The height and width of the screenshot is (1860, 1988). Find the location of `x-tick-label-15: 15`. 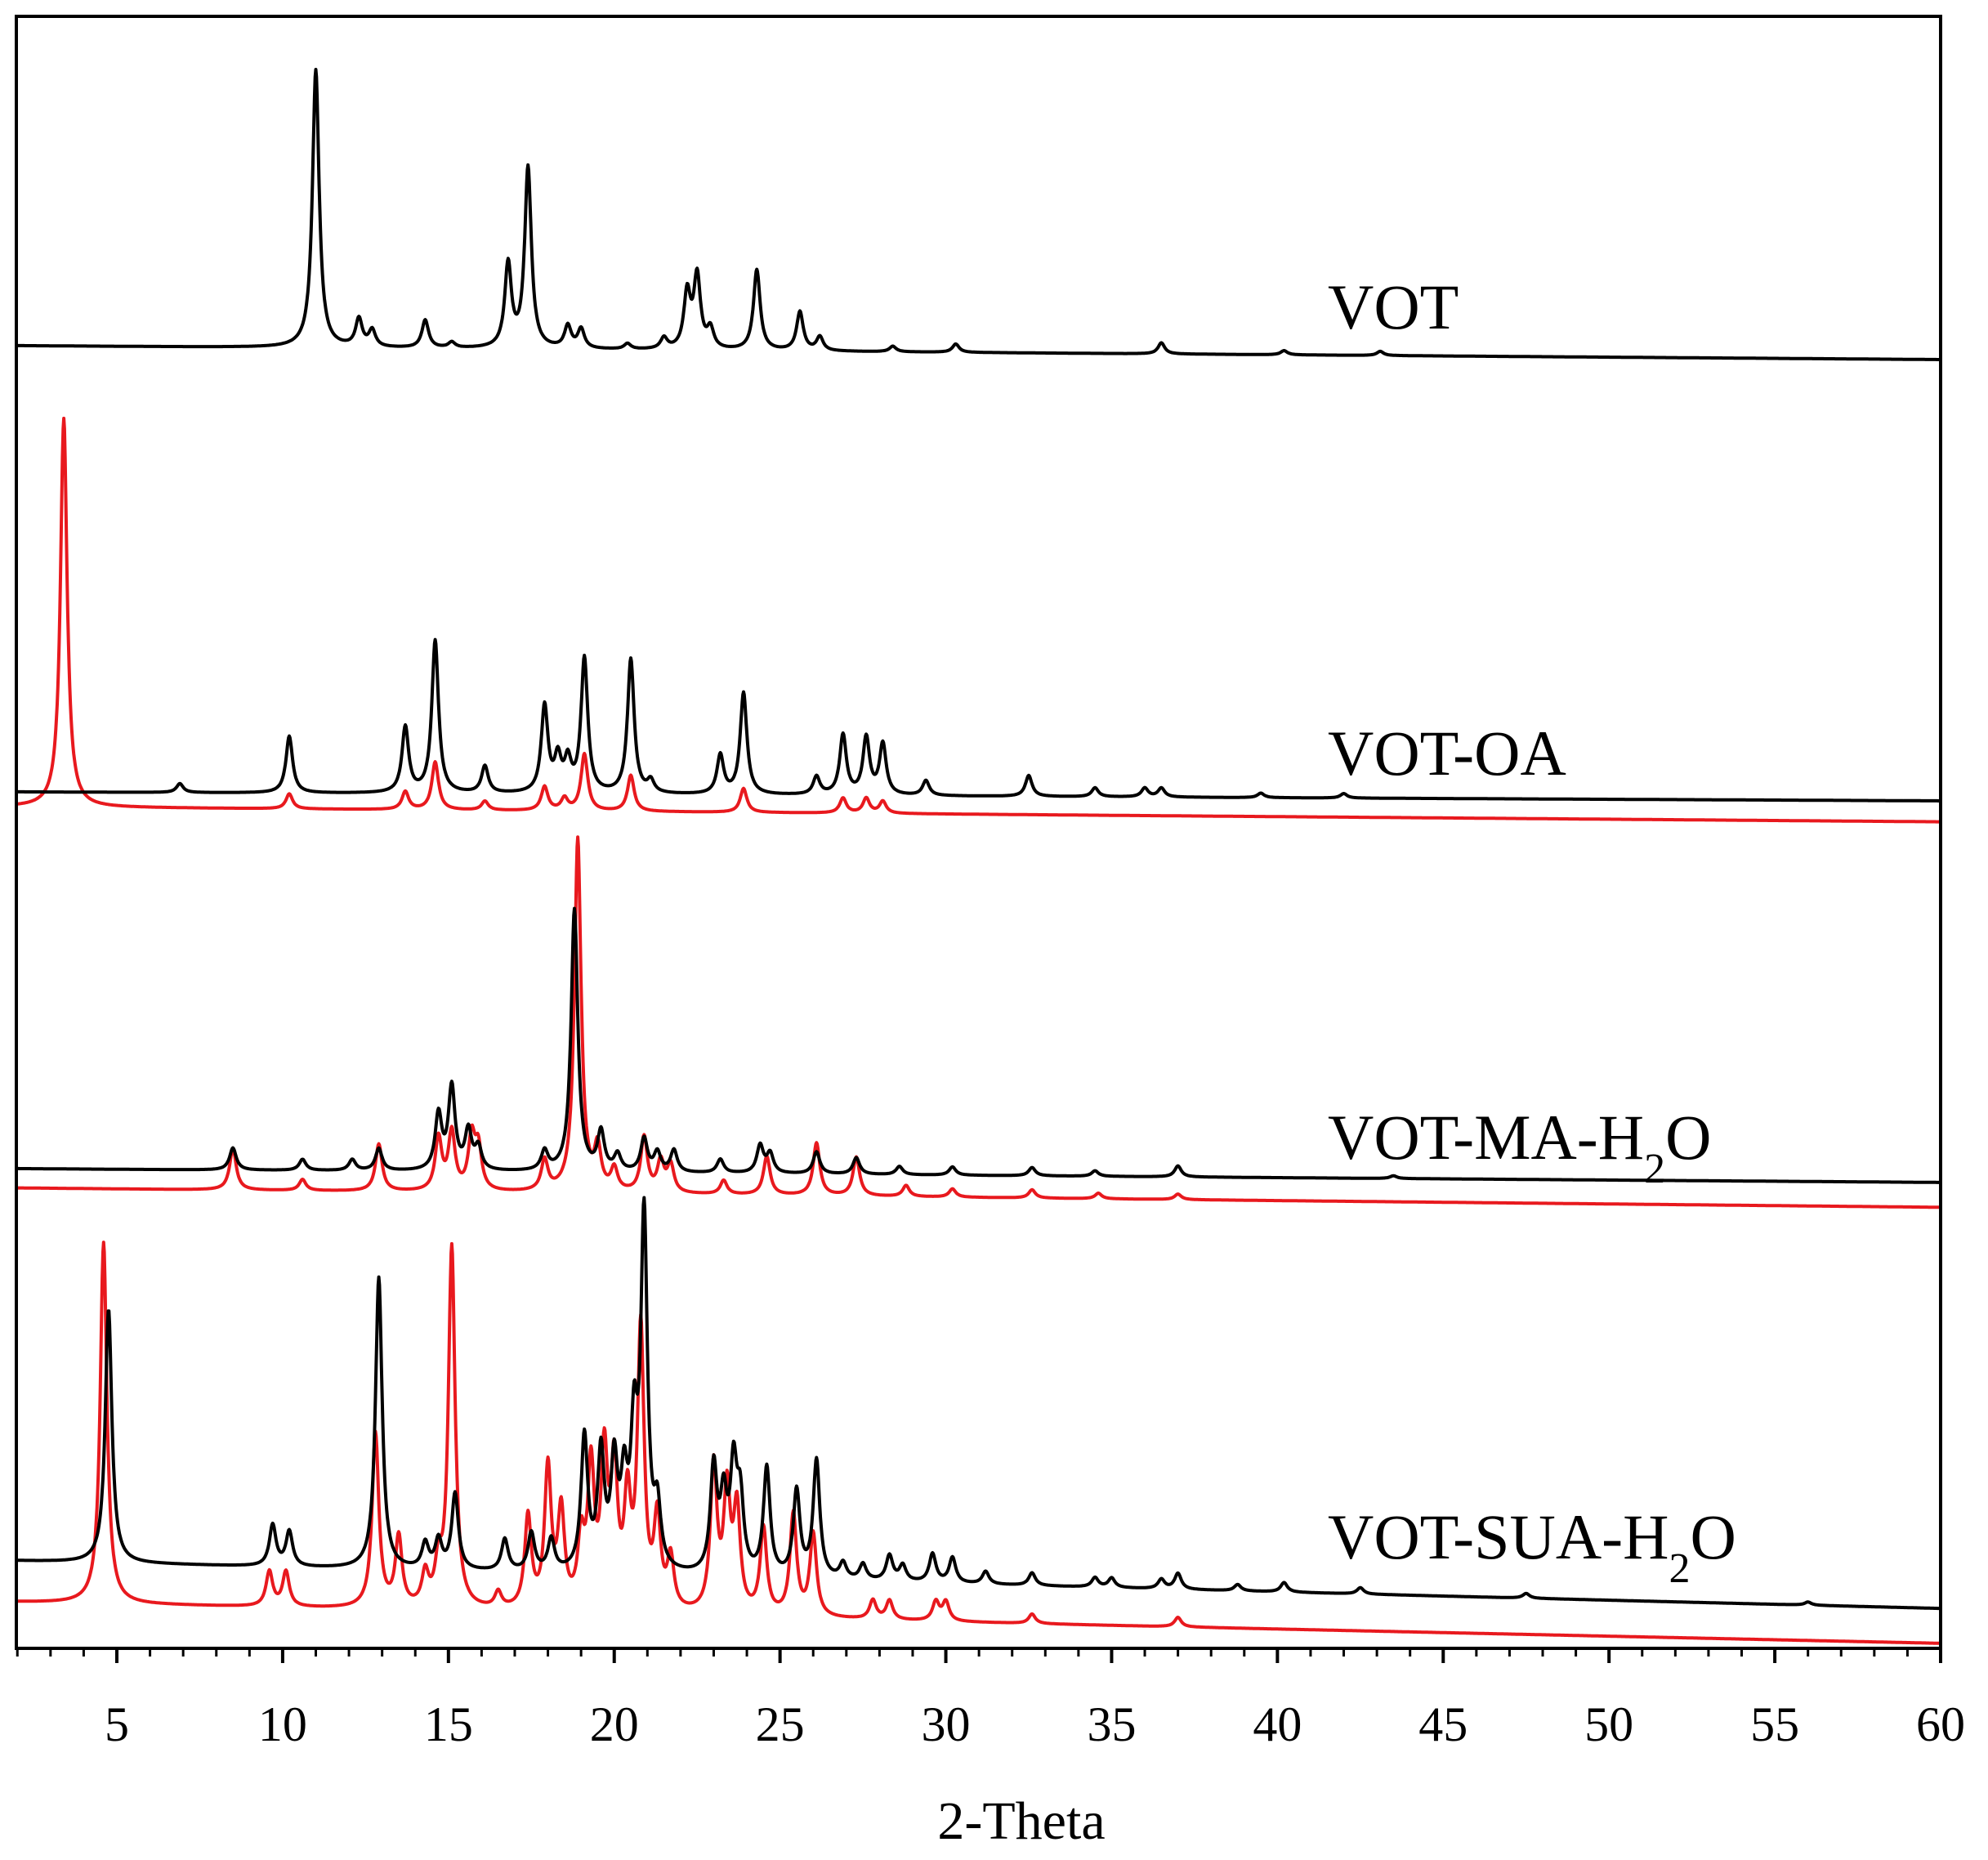

x-tick-label-15: 15 is located at coordinates (448, 1724).